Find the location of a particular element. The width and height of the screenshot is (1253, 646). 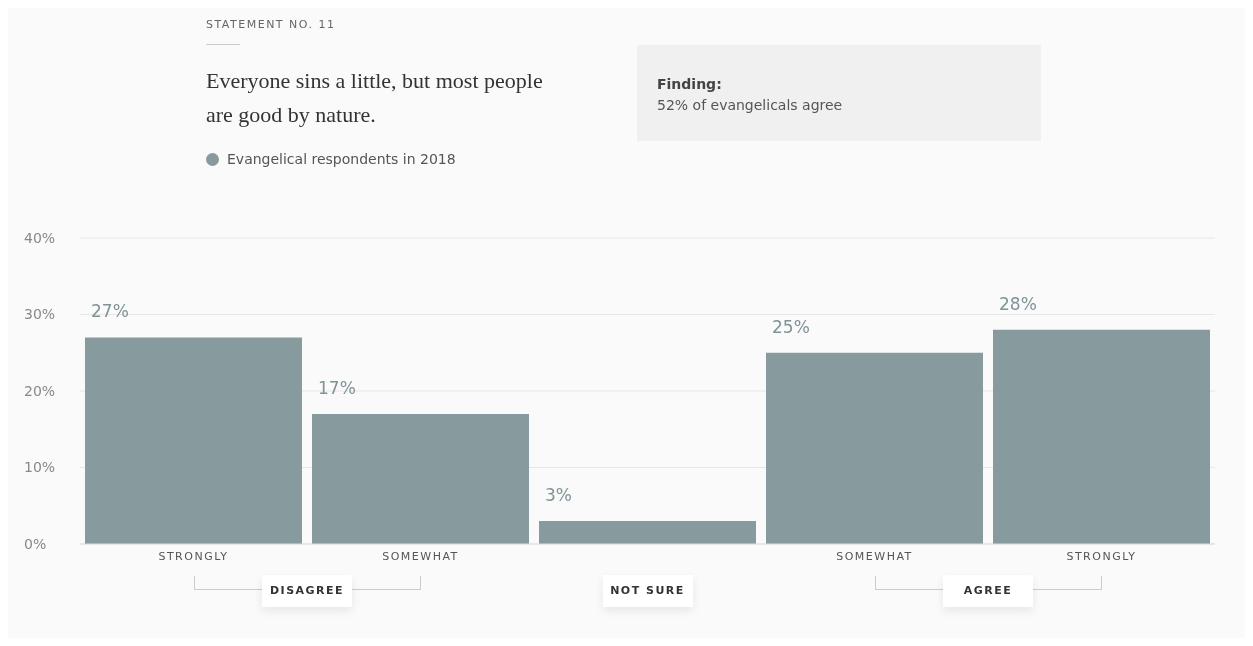

data-label: 25% is located at coordinates (791, 326).